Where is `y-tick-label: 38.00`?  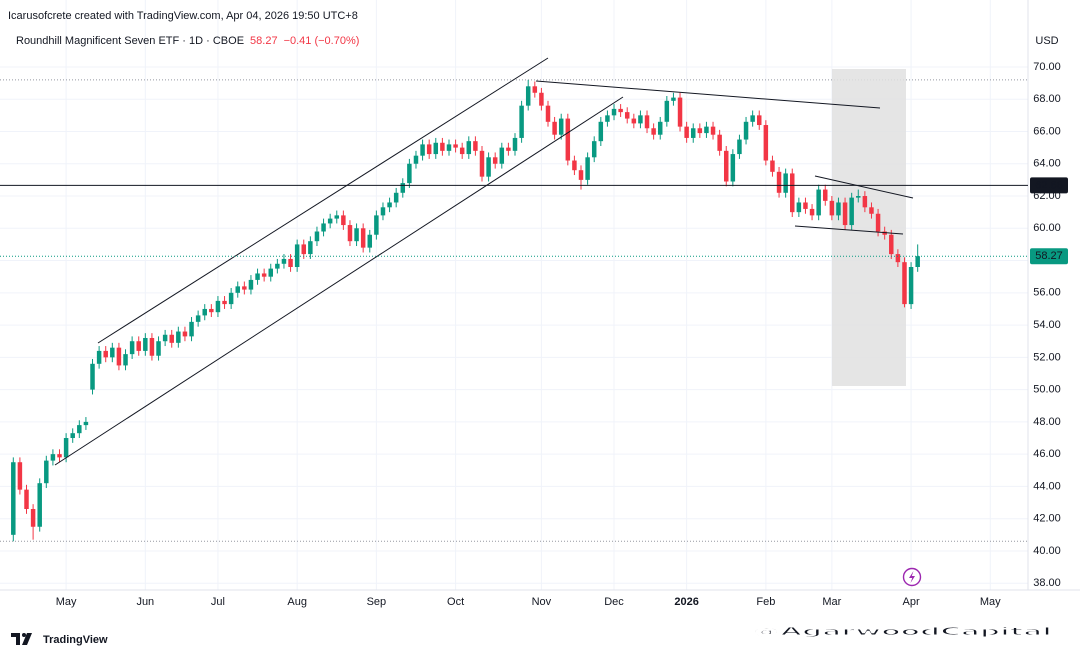 y-tick-label: 38.00 is located at coordinates (1047, 583).